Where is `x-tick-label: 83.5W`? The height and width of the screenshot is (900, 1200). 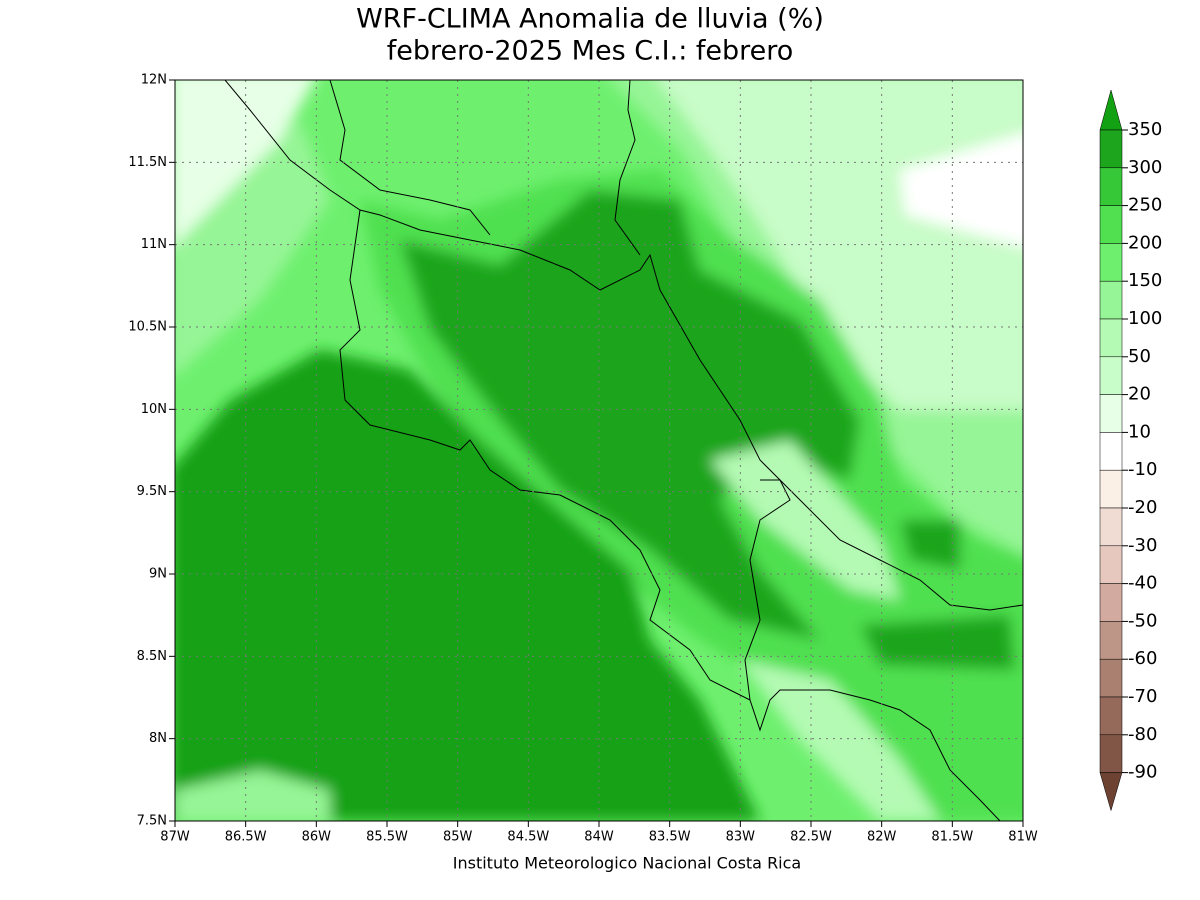
x-tick-label: 83.5W is located at coordinates (670, 837).